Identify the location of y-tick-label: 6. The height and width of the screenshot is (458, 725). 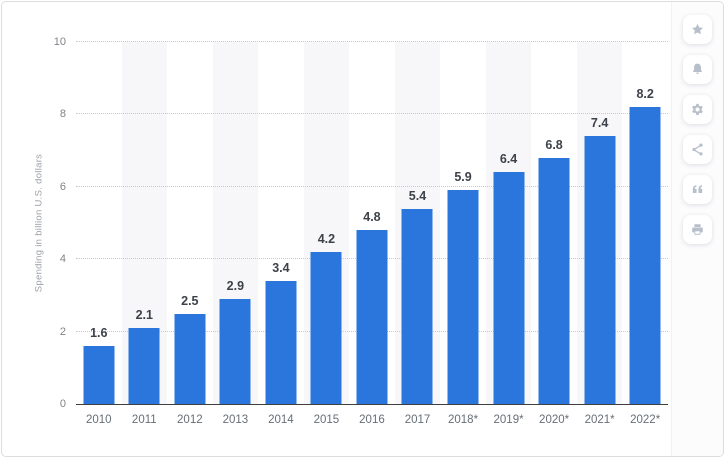
(62, 186).